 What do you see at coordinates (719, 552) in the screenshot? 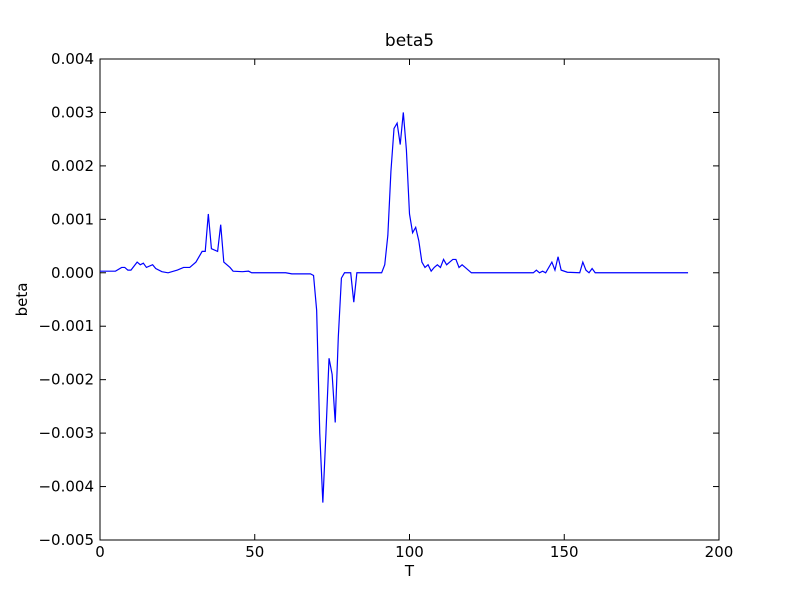
I see `x-tick-label: 200` at bounding box center [719, 552].